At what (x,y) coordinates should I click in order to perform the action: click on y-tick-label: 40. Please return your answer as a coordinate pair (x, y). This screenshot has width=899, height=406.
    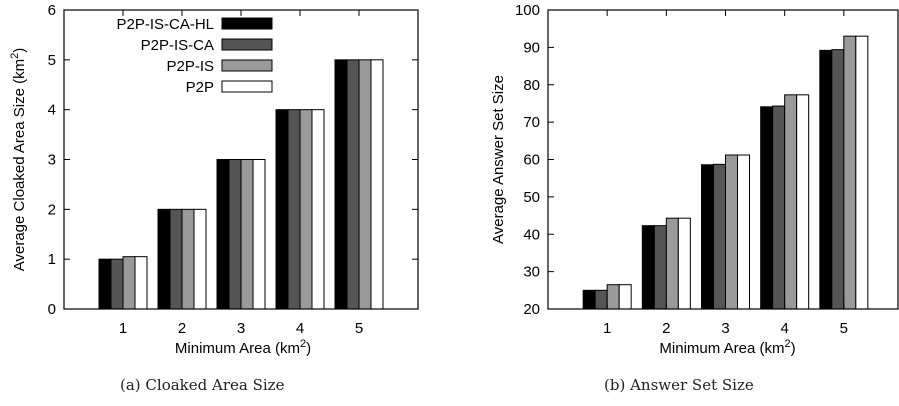
    Looking at the image, I should click on (531, 234).